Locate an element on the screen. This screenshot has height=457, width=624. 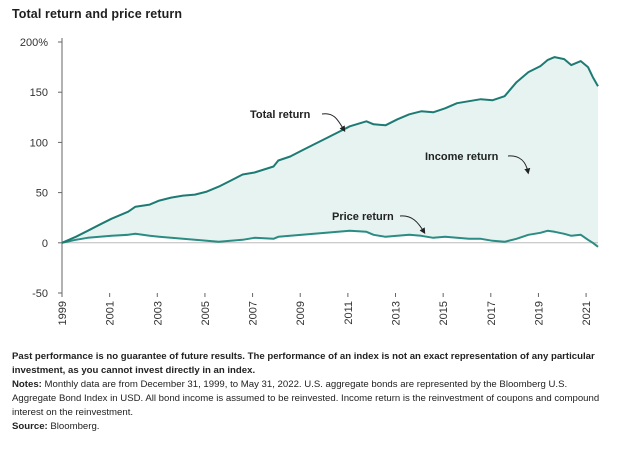
y-tick-label: 150 is located at coordinates (39, 93).